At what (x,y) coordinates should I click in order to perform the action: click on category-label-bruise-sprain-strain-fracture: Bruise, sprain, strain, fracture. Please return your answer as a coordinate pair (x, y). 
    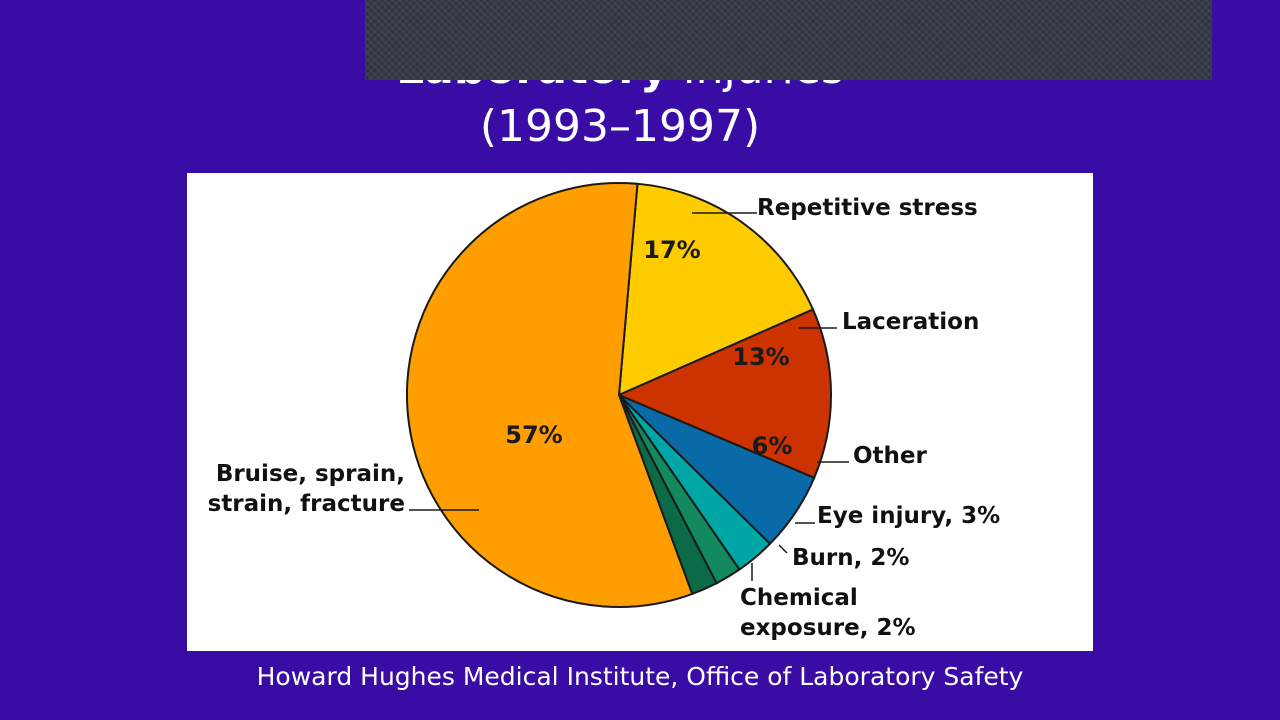
    Looking at the image, I should click on (306, 489).